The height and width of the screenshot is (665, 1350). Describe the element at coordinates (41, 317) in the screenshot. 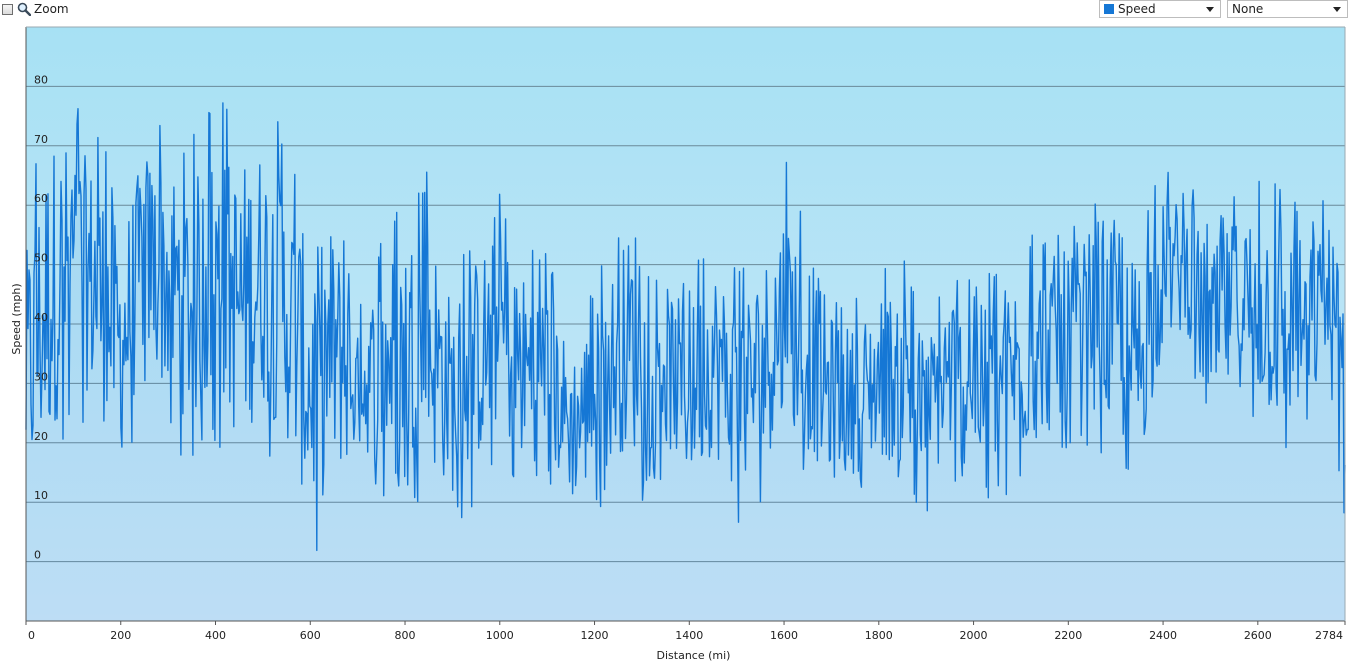

I see `y-tick-label: 40` at that location.